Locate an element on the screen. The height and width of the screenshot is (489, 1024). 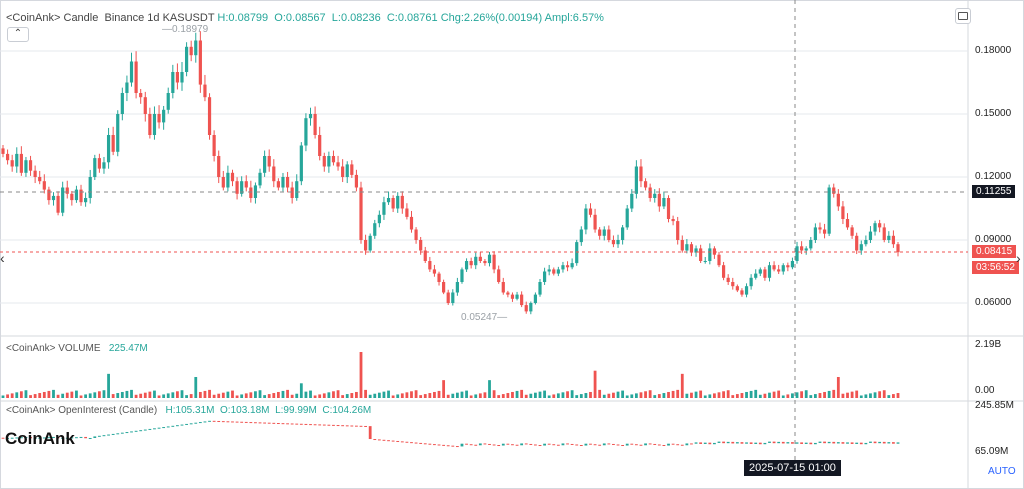
scroll-left-button: ‹ is located at coordinates (2, 258).